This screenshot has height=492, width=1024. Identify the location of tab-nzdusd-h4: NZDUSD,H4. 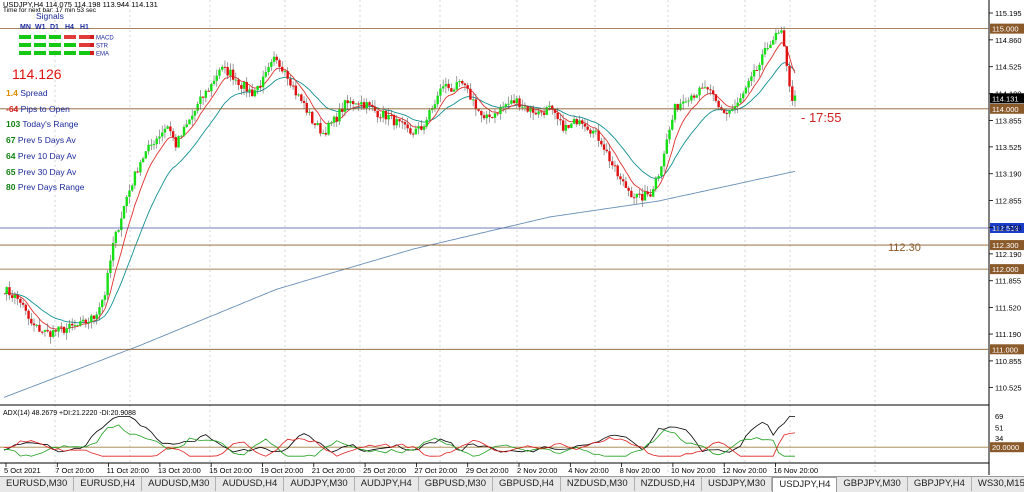
(668, 484).